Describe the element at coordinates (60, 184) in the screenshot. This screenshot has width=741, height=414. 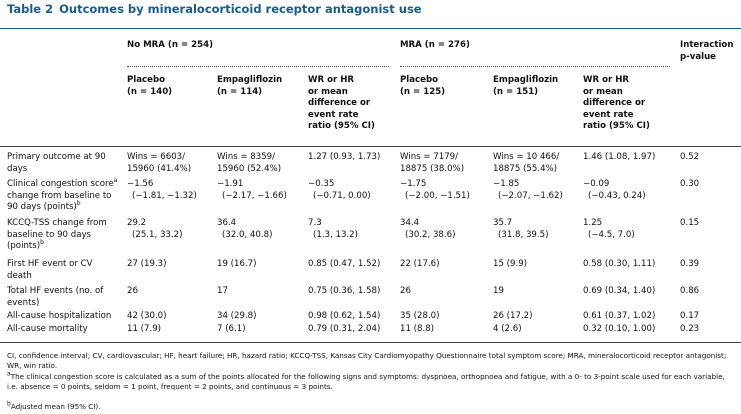
I see `text: Clinical congestion score` at that location.